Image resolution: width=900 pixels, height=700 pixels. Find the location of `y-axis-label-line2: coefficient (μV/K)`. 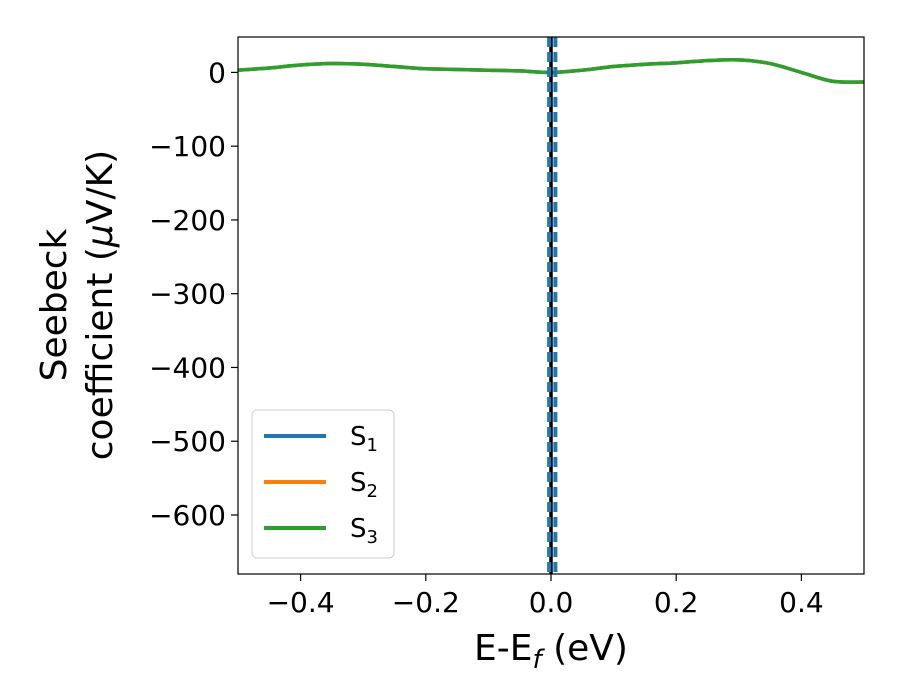

y-axis-label-line2: coefficient (μV/K) is located at coordinates (100, 305).